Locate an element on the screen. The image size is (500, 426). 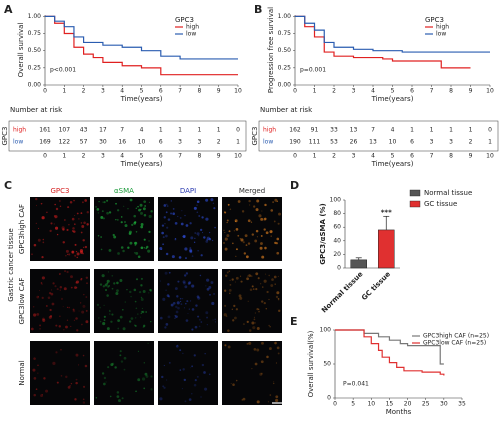
row-label: GPC3high CAF is located at coordinates (22, 229).